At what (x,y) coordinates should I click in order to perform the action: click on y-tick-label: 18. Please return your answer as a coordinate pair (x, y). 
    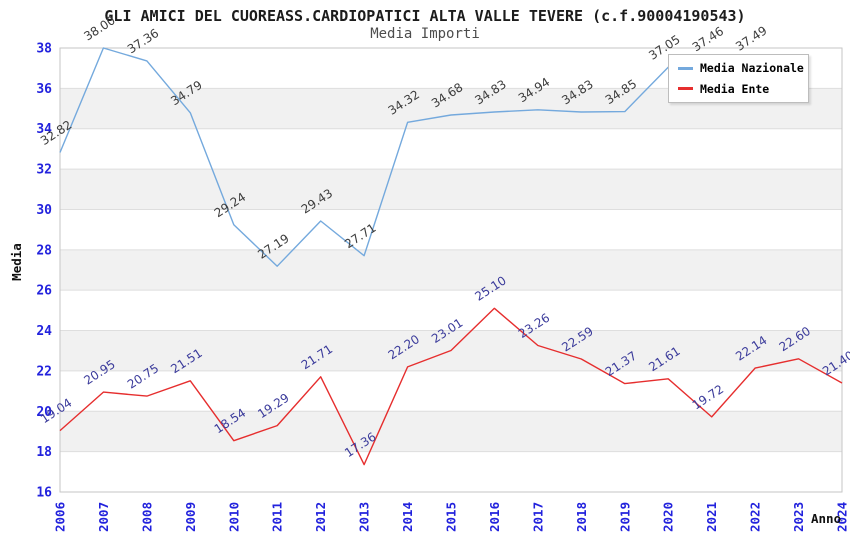
    Looking at the image, I should click on (44, 452).